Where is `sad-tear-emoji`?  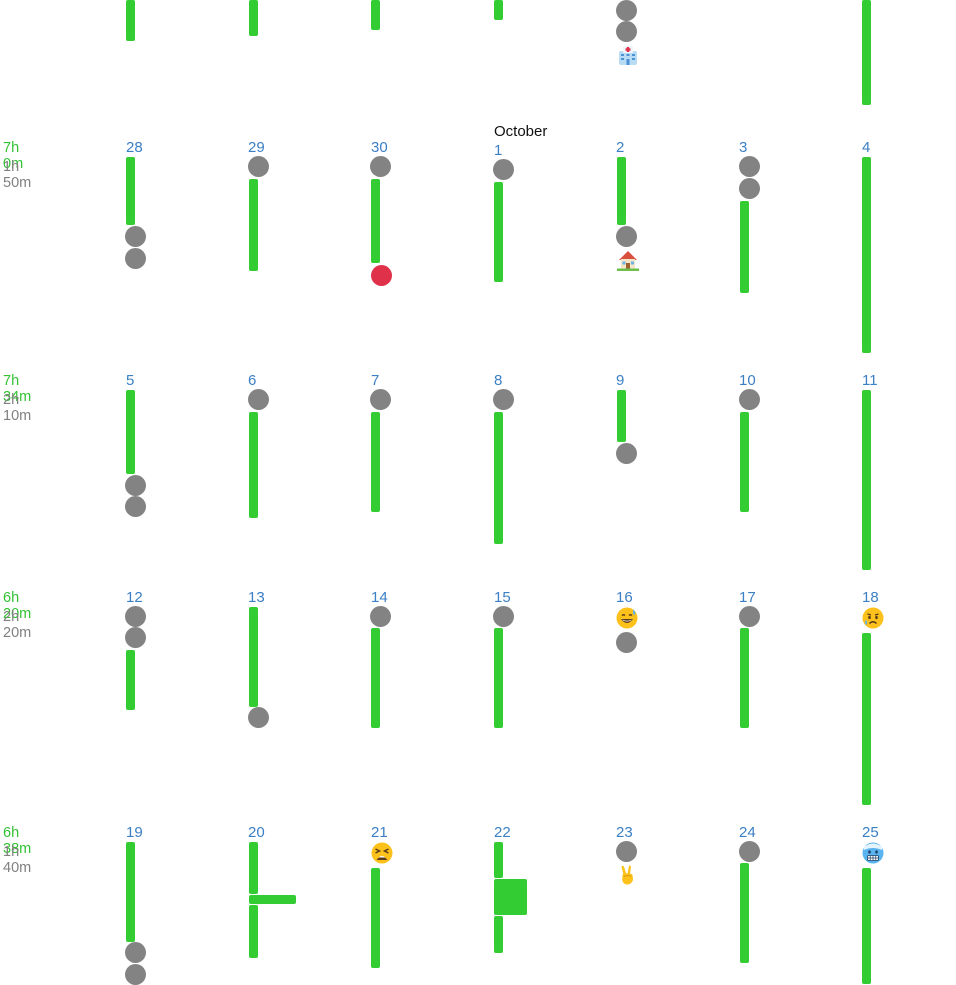
sad-tear-emoji is located at coordinates (873, 618).